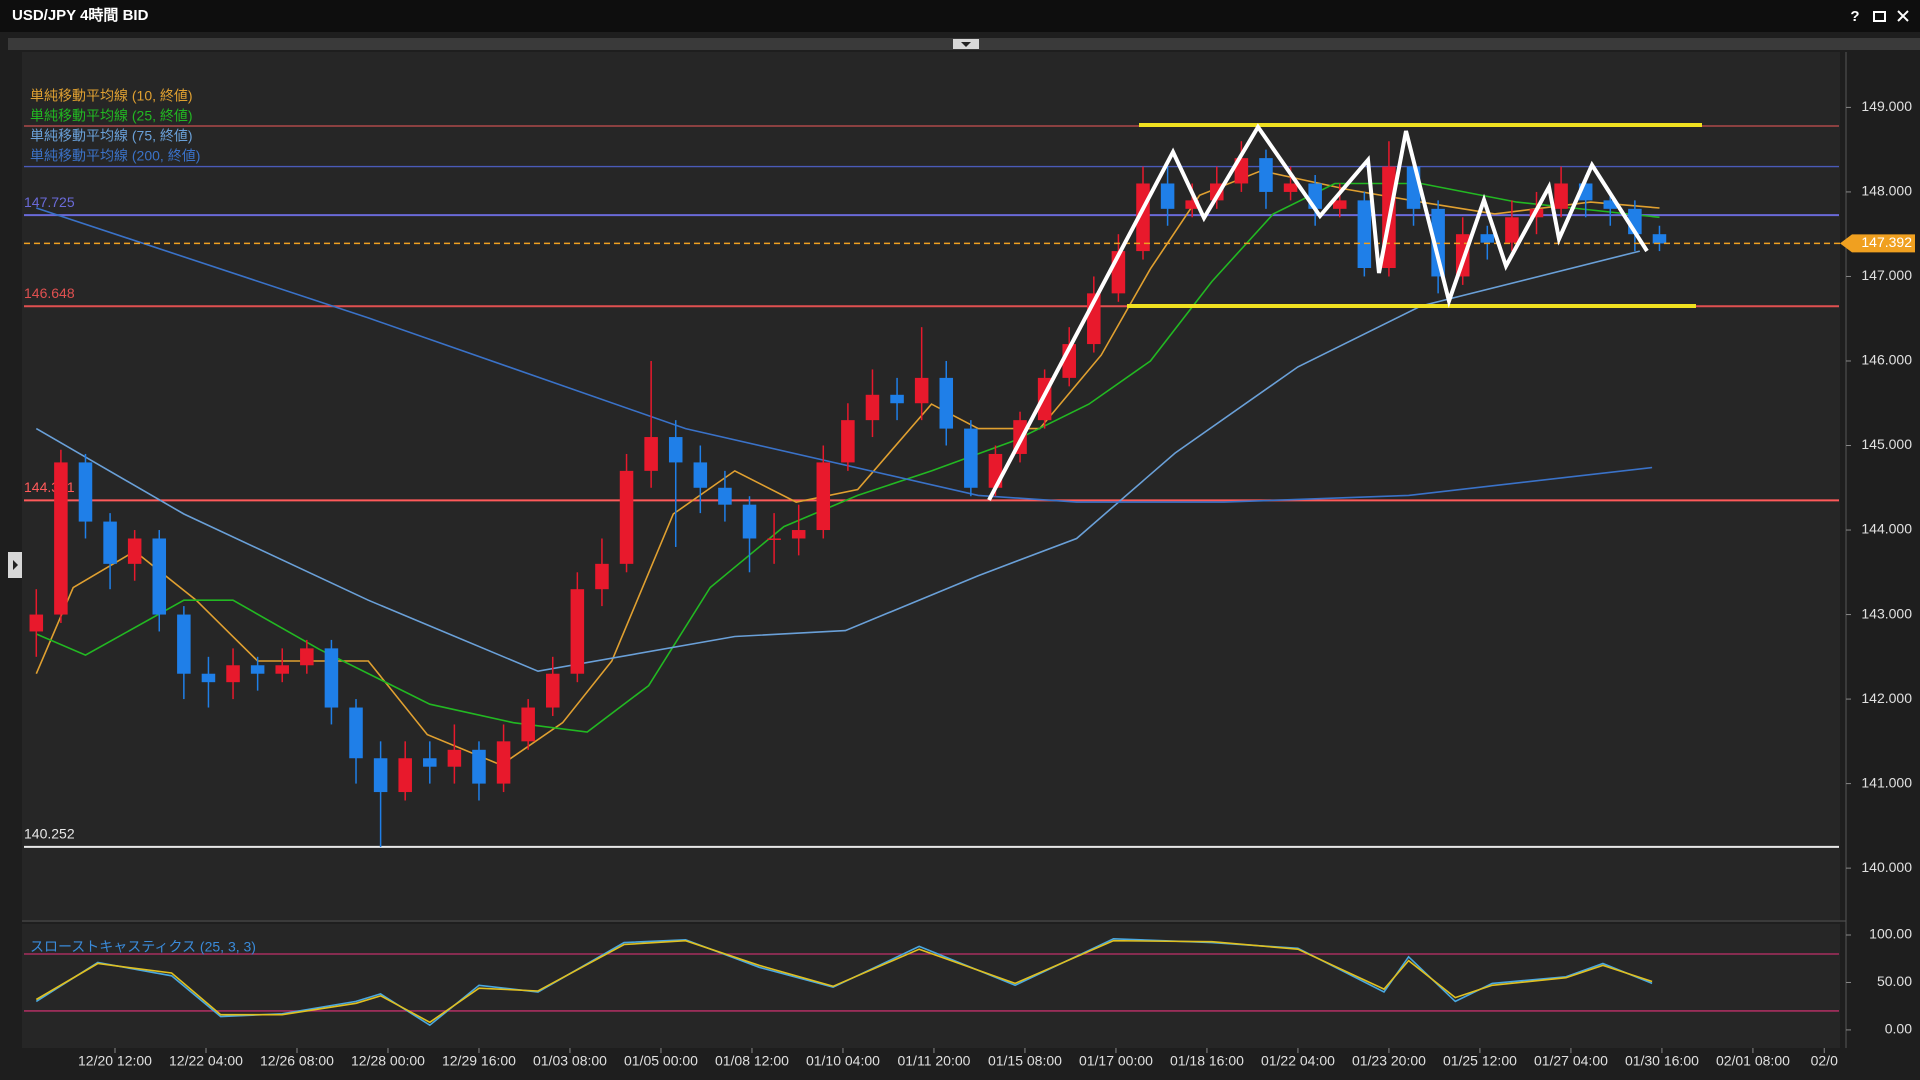  I want to click on y-tick-label: 100.00, so click(1890, 934).